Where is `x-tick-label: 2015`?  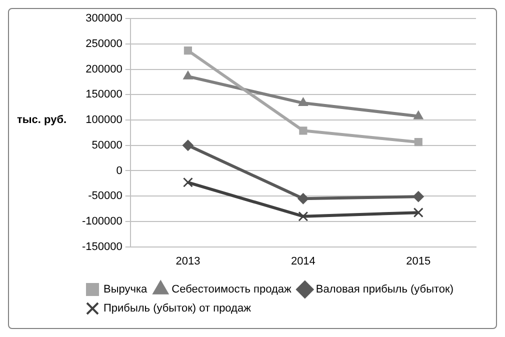
x-tick-label: 2015 is located at coordinates (418, 261).